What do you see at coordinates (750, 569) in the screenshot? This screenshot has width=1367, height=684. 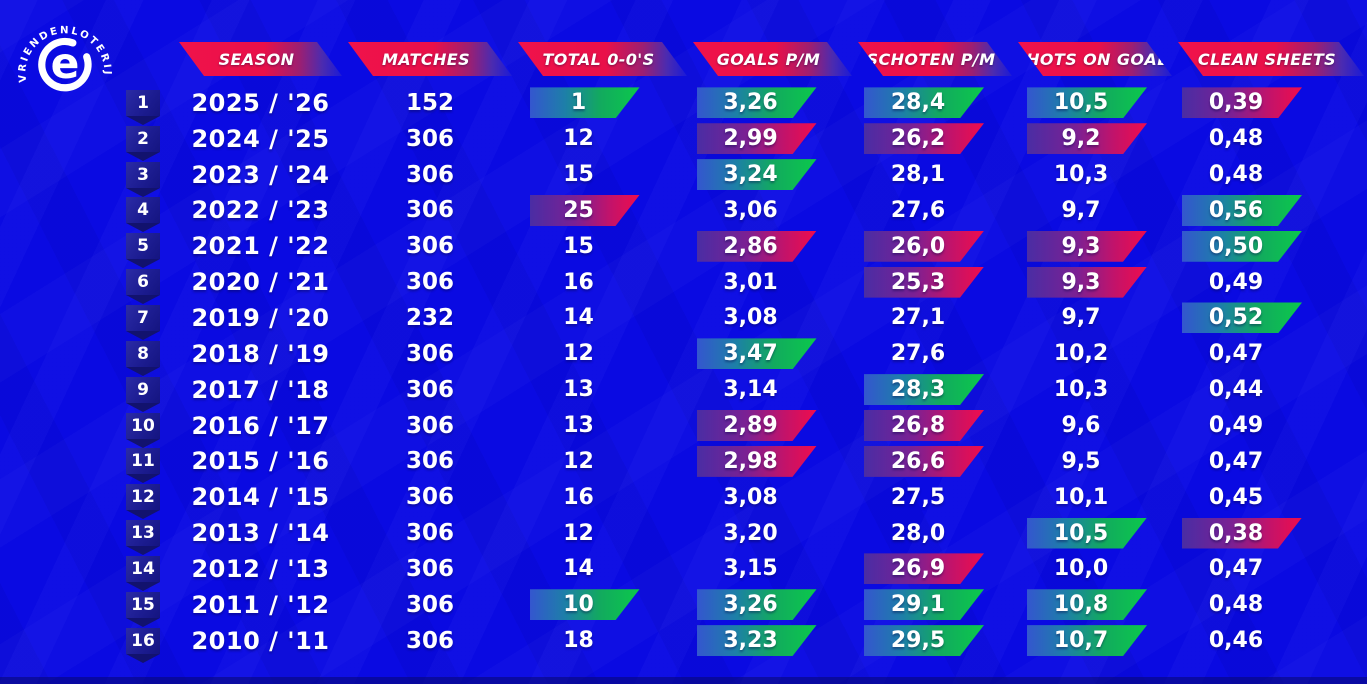 I see `goals-pm-value: 3,15` at bounding box center [750, 569].